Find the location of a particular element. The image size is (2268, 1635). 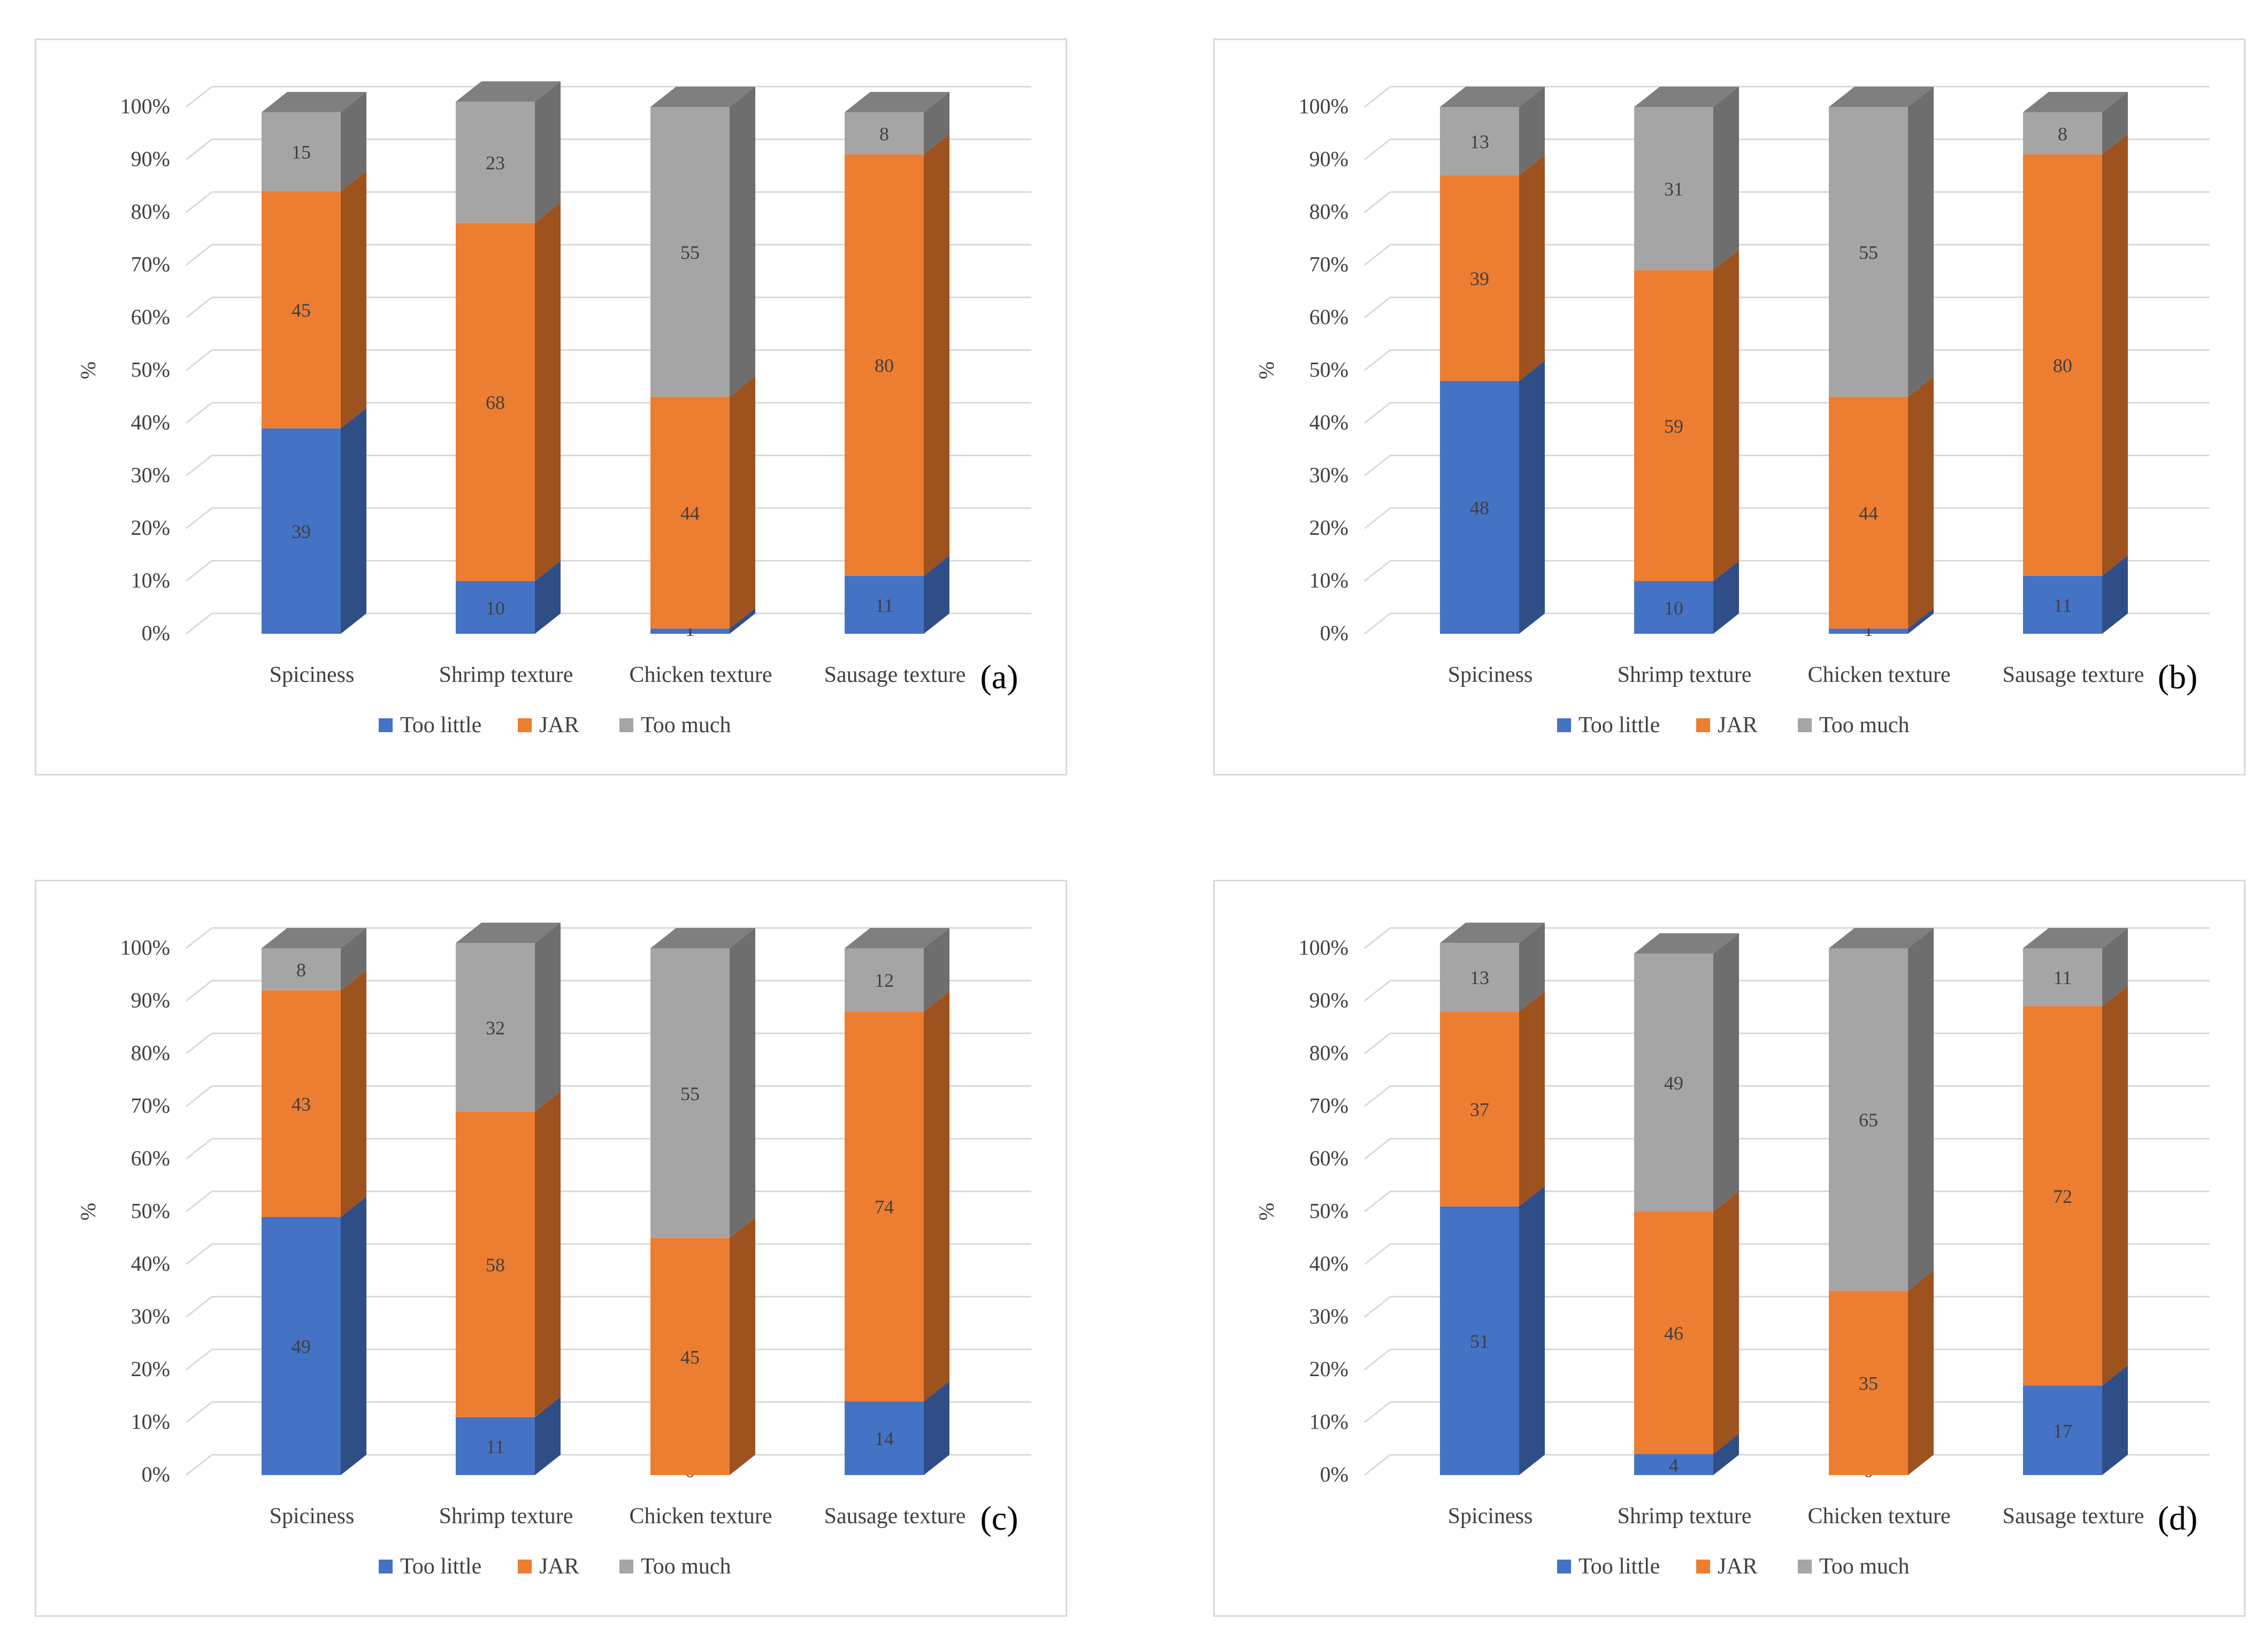

y-tick-label: 50% is located at coordinates (1328, 1211).